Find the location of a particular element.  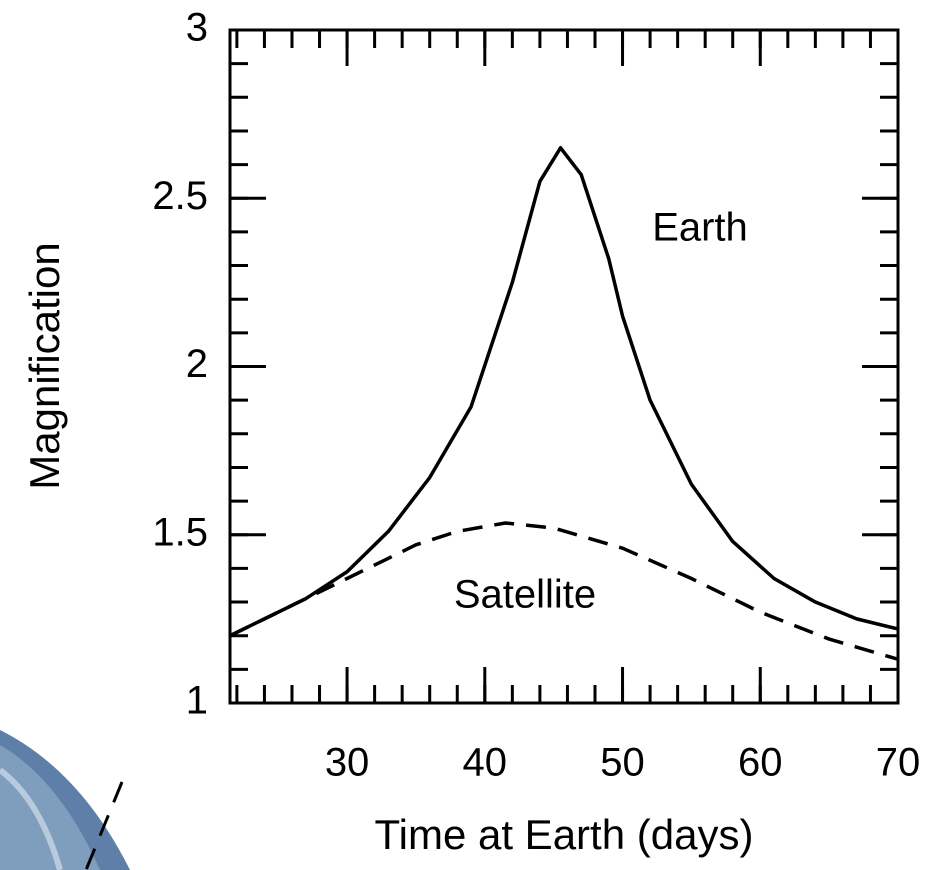

y-tick-label: 1.5 is located at coordinates (180, 532).